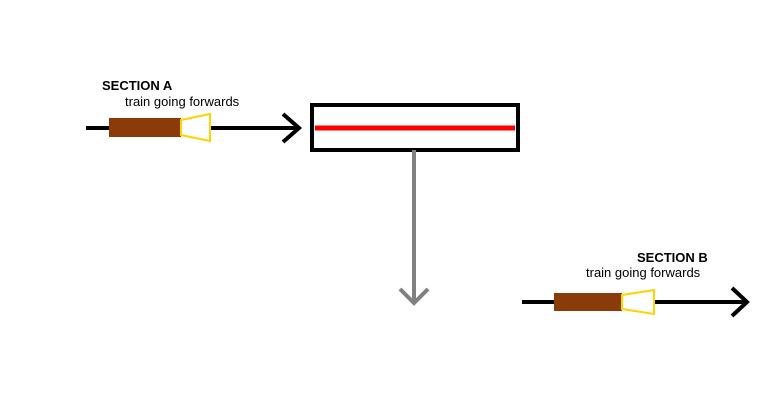  I want to click on section-b-train-icon, so click(604, 302).